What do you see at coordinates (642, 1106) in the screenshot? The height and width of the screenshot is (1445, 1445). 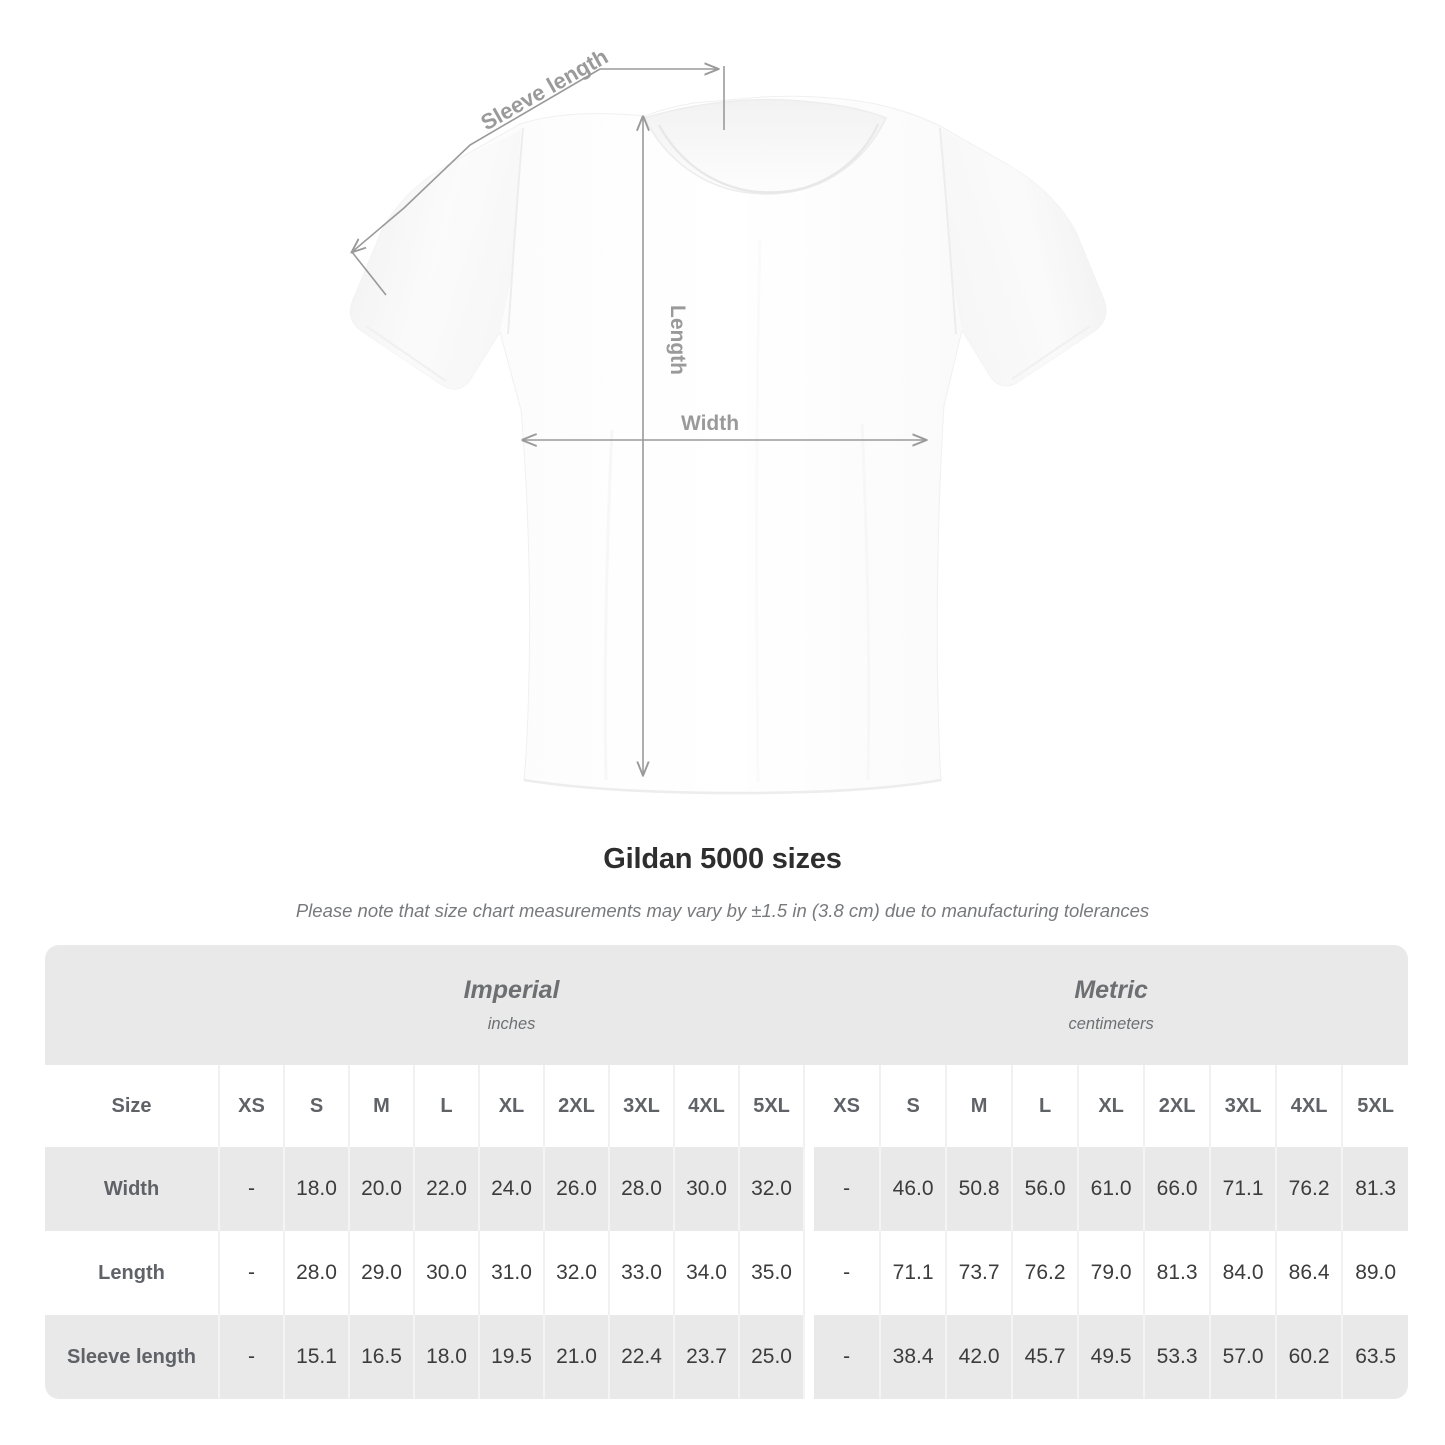 I see `col-header-imperial-3xl: 3XL` at bounding box center [642, 1106].